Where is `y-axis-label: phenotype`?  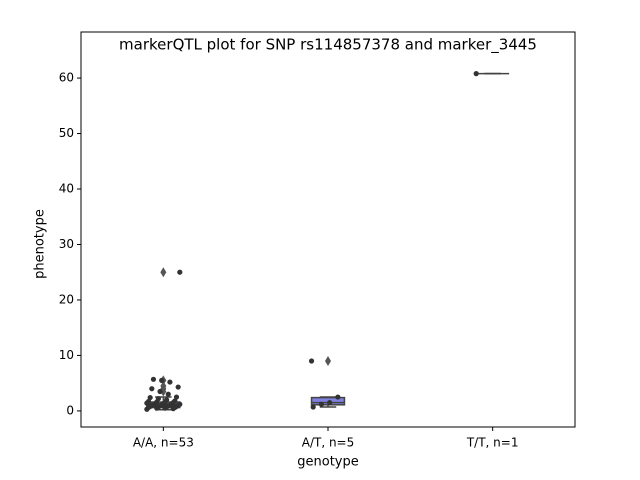 y-axis-label: phenotype is located at coordinates (40, 244).